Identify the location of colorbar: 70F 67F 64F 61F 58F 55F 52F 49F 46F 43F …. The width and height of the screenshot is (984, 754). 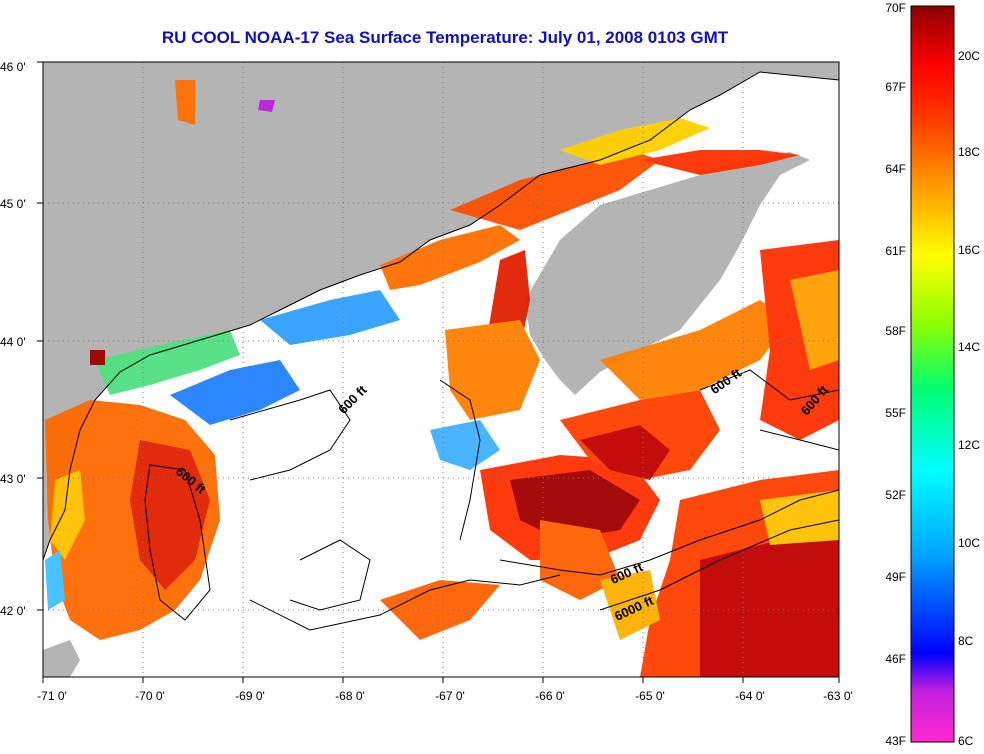
(932, 374).